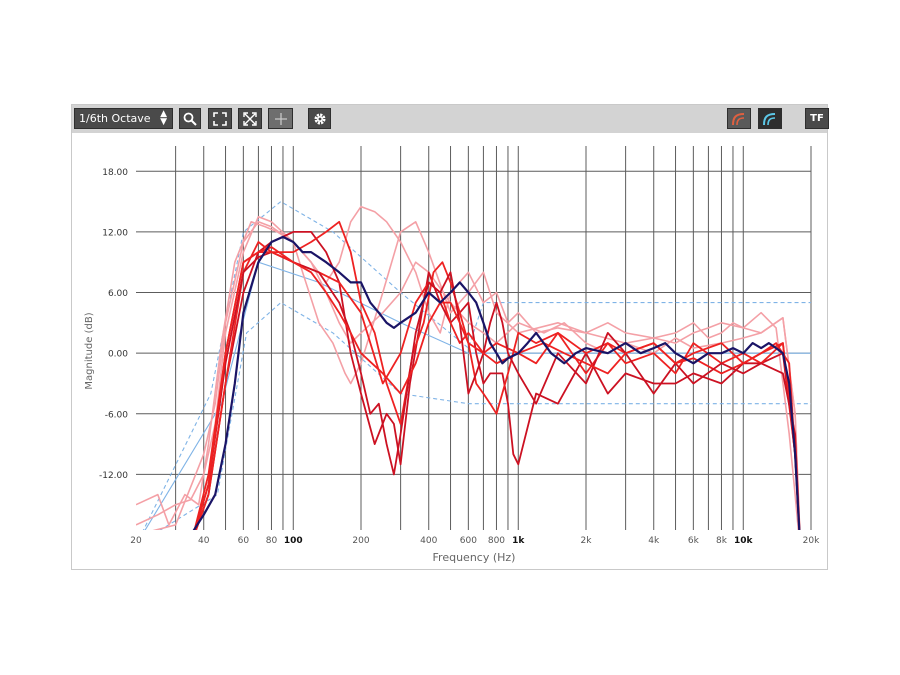 The image size is (900, 675). I want to click on gear-icon, so click(319, 118).